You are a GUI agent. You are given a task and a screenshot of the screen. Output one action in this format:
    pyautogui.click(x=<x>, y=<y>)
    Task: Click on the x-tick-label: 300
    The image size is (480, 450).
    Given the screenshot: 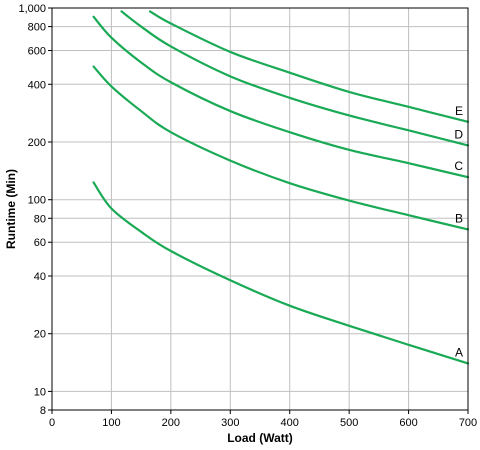 What is the action you would take?
    pyautogui.click(x=230, y=423)
    